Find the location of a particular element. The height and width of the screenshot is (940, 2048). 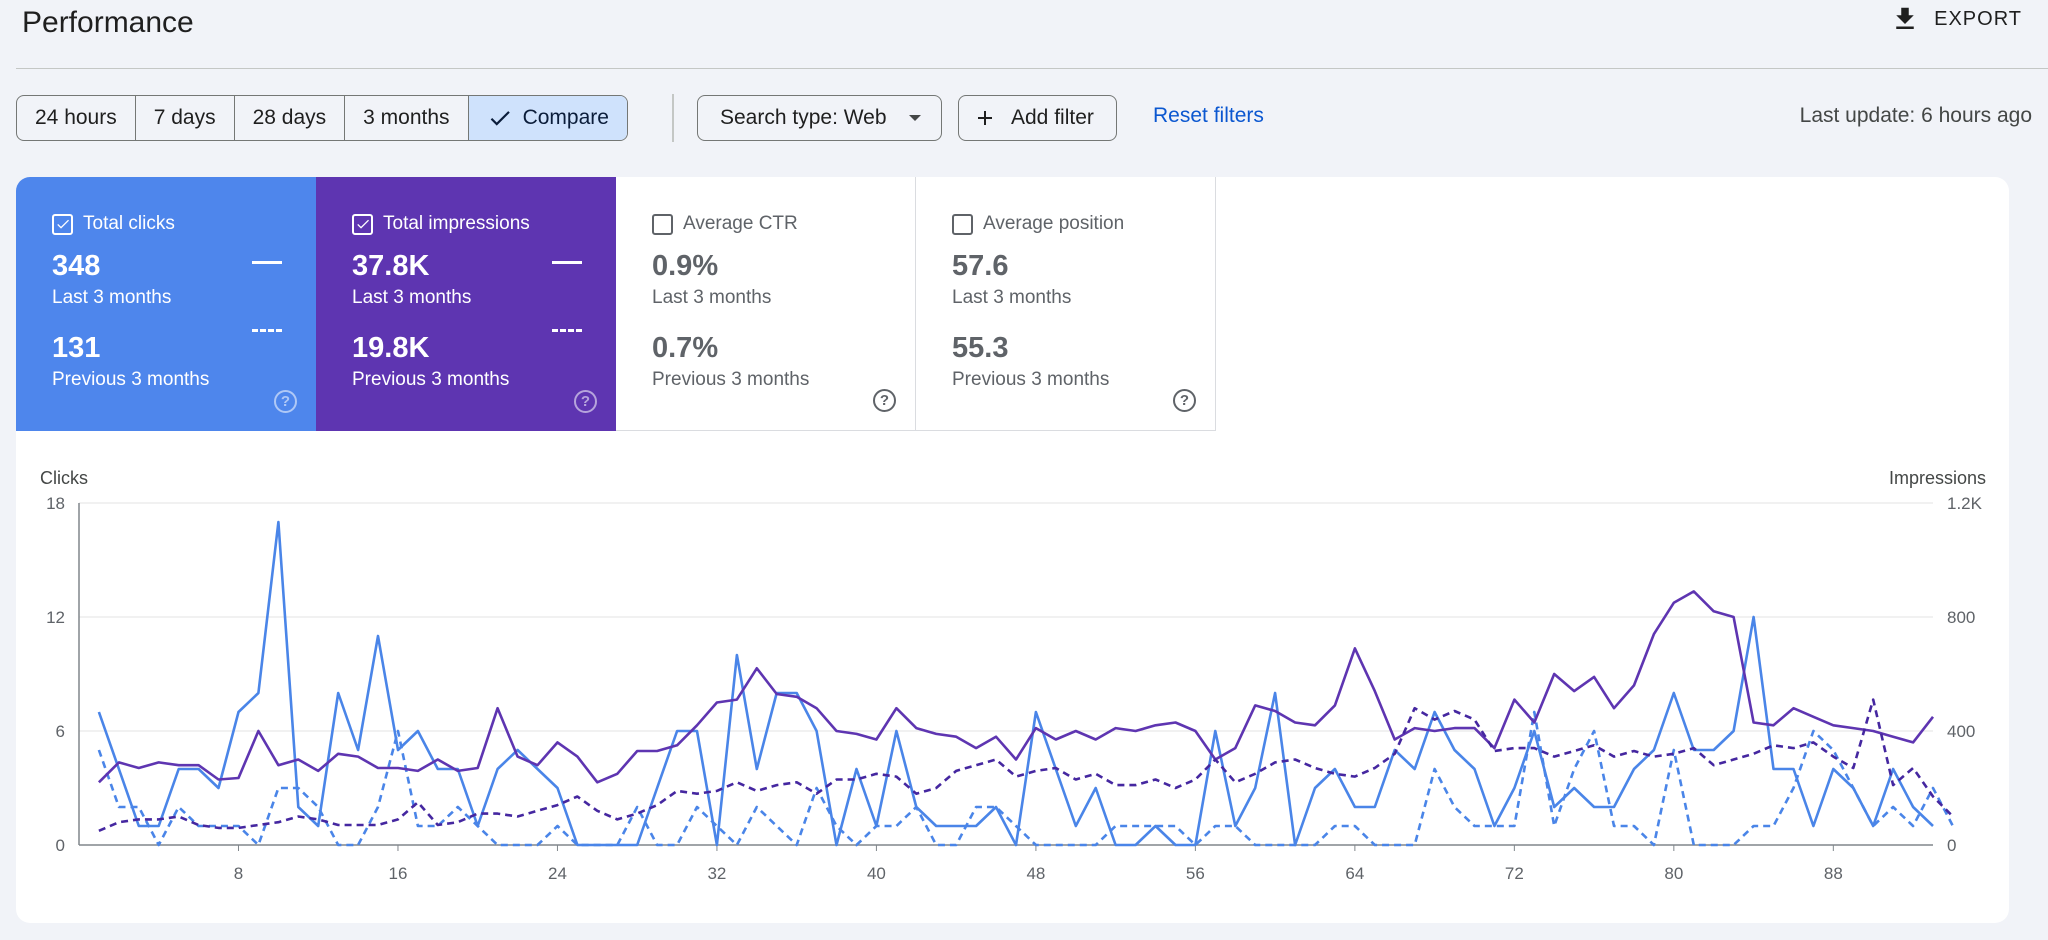

y-right-axis-title: Impressions is located at coordinates (1937, 478).